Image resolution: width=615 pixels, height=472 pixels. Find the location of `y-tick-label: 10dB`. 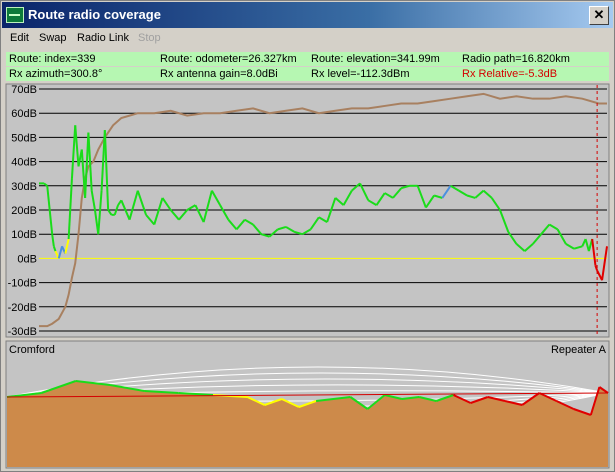

y-tick-label: 10dB is located at coordinates (24, 235).